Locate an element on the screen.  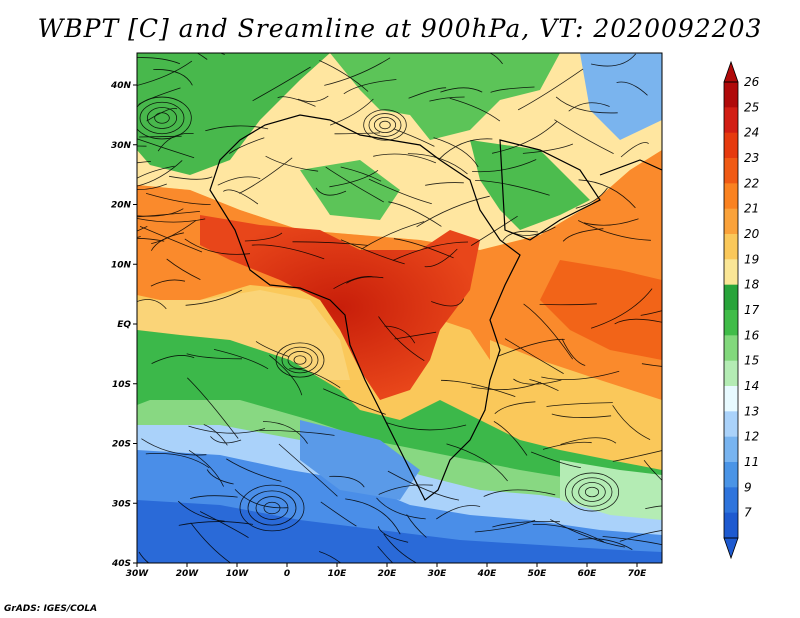
lon-tick-label: 10W is located at coordinates (238, 574).